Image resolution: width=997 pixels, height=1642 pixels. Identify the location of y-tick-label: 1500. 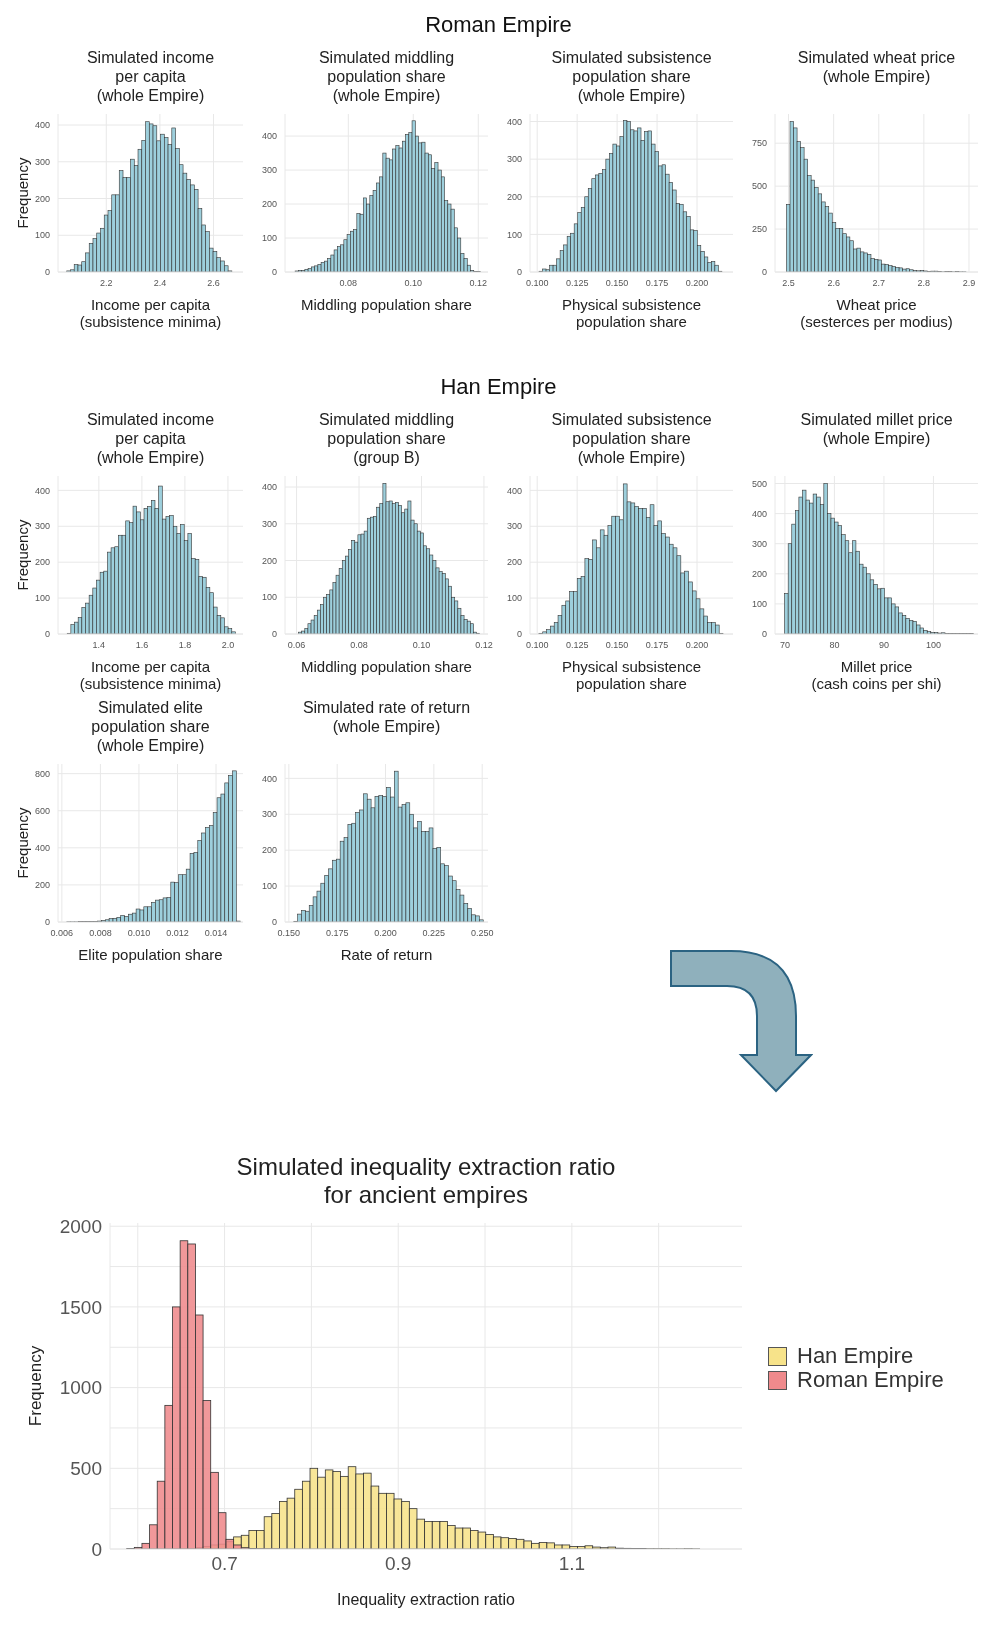
(80, 1307).